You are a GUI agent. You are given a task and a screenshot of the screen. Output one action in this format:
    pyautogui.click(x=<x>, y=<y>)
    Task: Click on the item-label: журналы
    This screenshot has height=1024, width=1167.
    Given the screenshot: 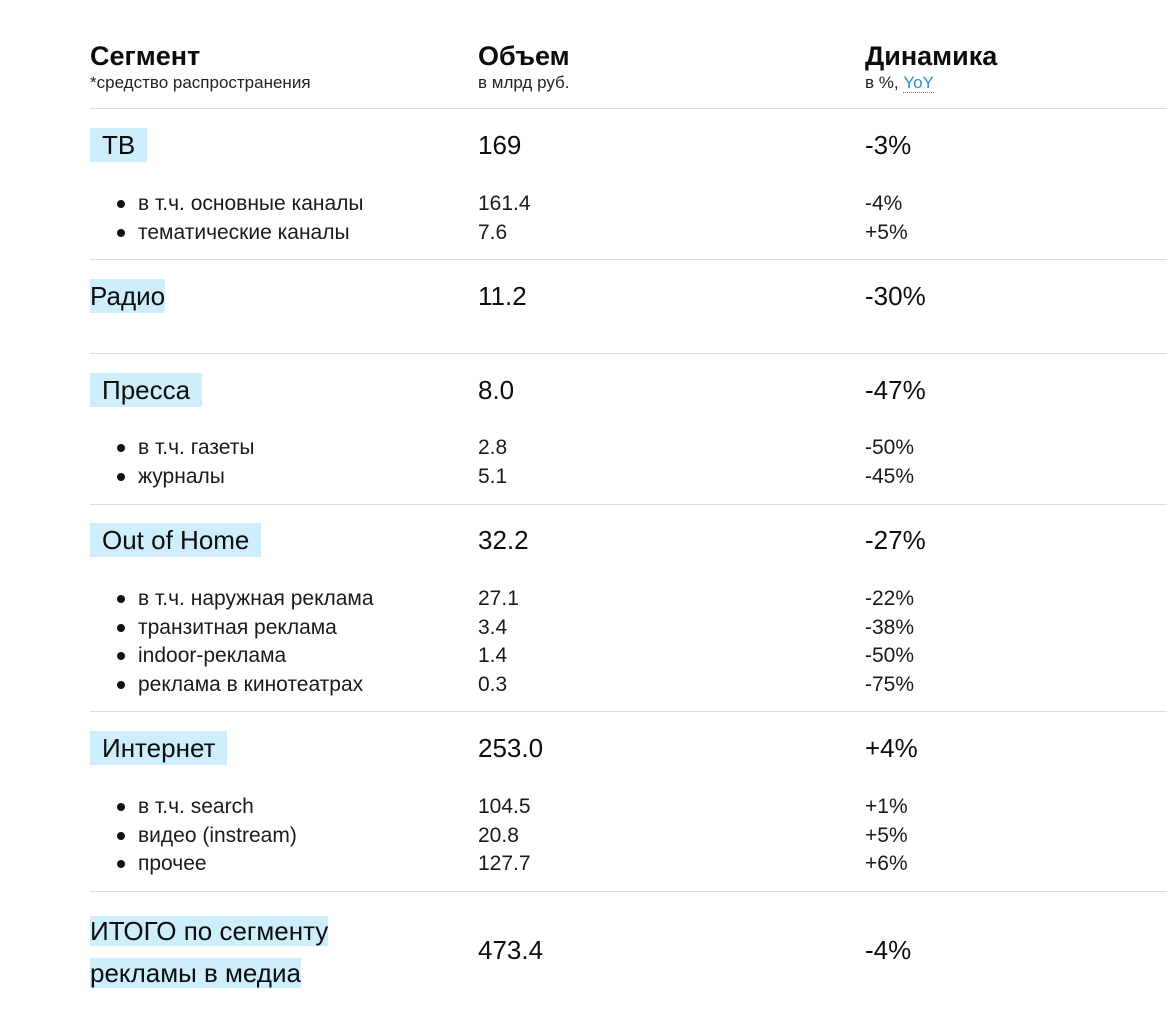 What is the action you would take?
    pyautogui.click(x=181, y=476)
    